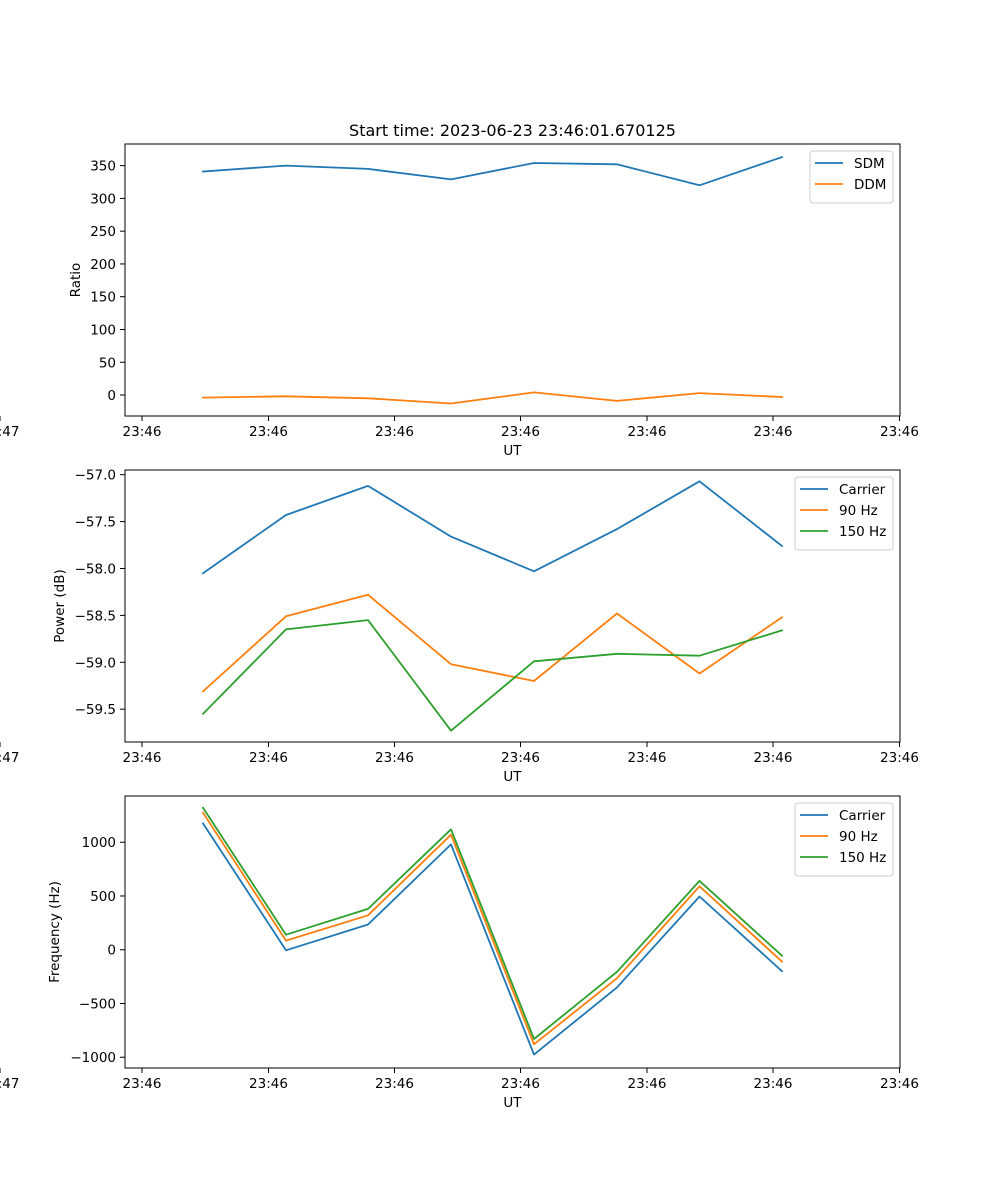 This screenshot has height=1200, width=1000. I want to click on figure-title: Start time: 2023-06-23 23:46:01.670125, so click(512, 130).